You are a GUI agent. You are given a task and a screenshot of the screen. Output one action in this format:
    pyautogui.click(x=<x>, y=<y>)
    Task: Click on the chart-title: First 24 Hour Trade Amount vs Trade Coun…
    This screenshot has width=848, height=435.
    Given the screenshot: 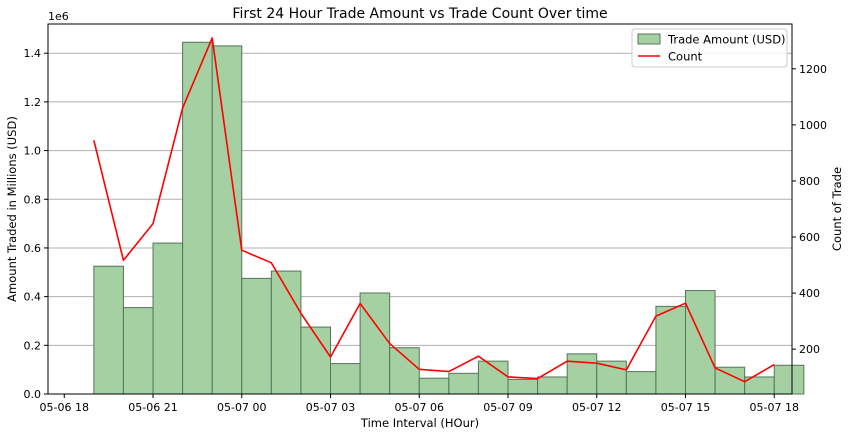 What is the action you would take?
    pyautogui.click(x=419, y=14)
    